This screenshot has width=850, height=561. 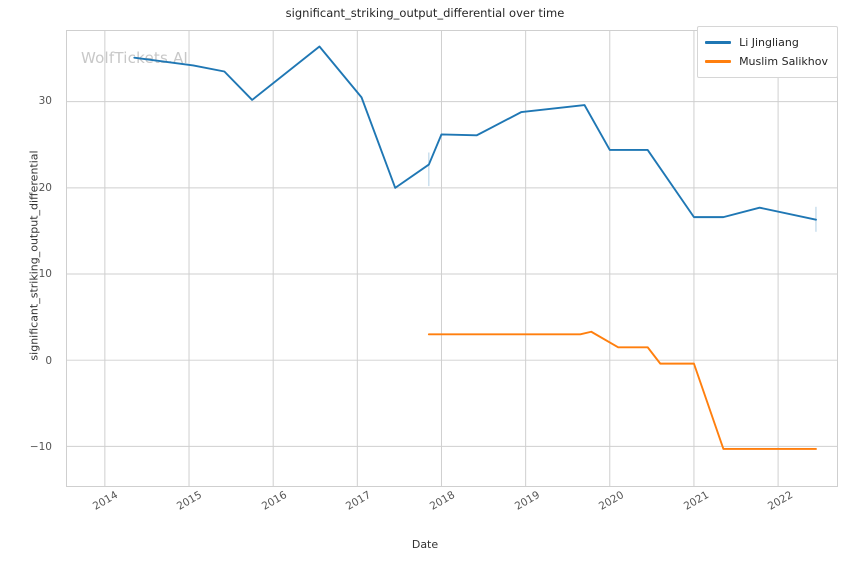 I want to click on x-tick-label: 2014, so click(x=105, y=501).